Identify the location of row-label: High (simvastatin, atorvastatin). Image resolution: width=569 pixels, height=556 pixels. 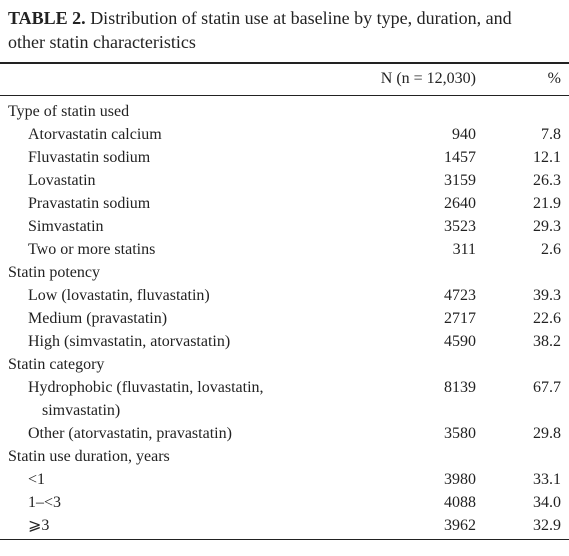
(129, 341).